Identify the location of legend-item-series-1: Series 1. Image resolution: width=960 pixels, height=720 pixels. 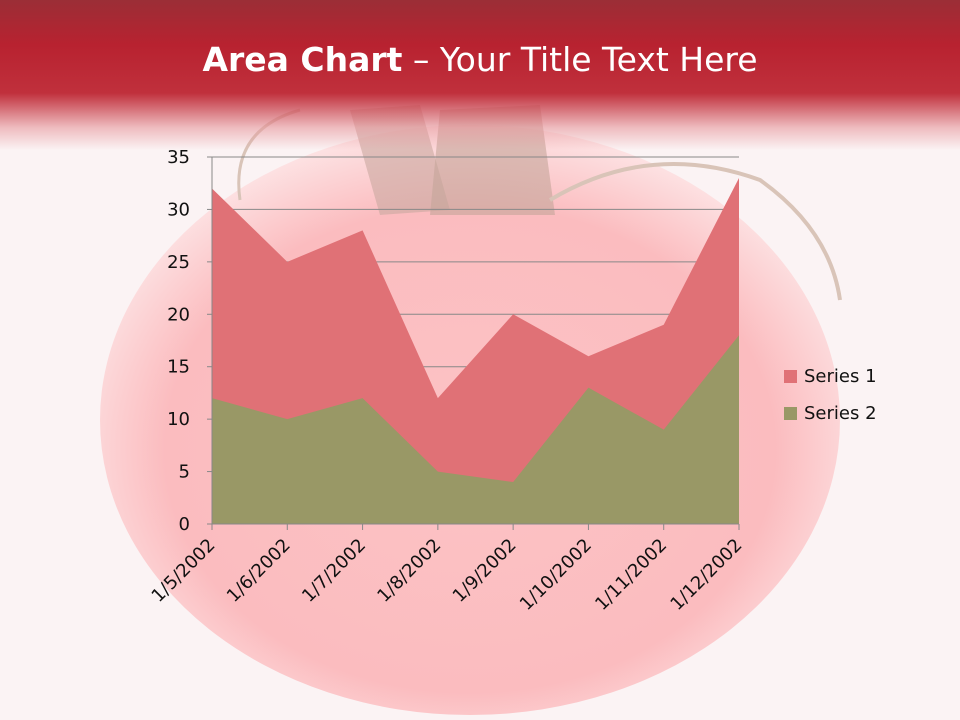
(830, 376).